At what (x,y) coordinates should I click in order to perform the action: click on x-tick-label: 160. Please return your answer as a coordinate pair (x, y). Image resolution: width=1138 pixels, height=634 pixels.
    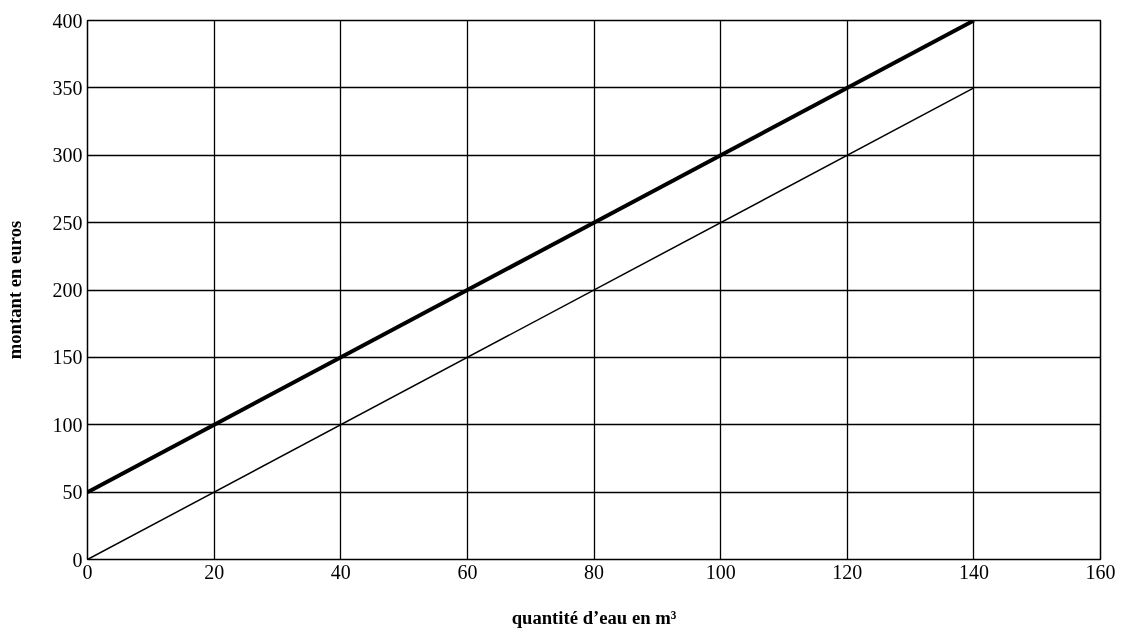
    Looking at the image, I should click on (1100, 571).